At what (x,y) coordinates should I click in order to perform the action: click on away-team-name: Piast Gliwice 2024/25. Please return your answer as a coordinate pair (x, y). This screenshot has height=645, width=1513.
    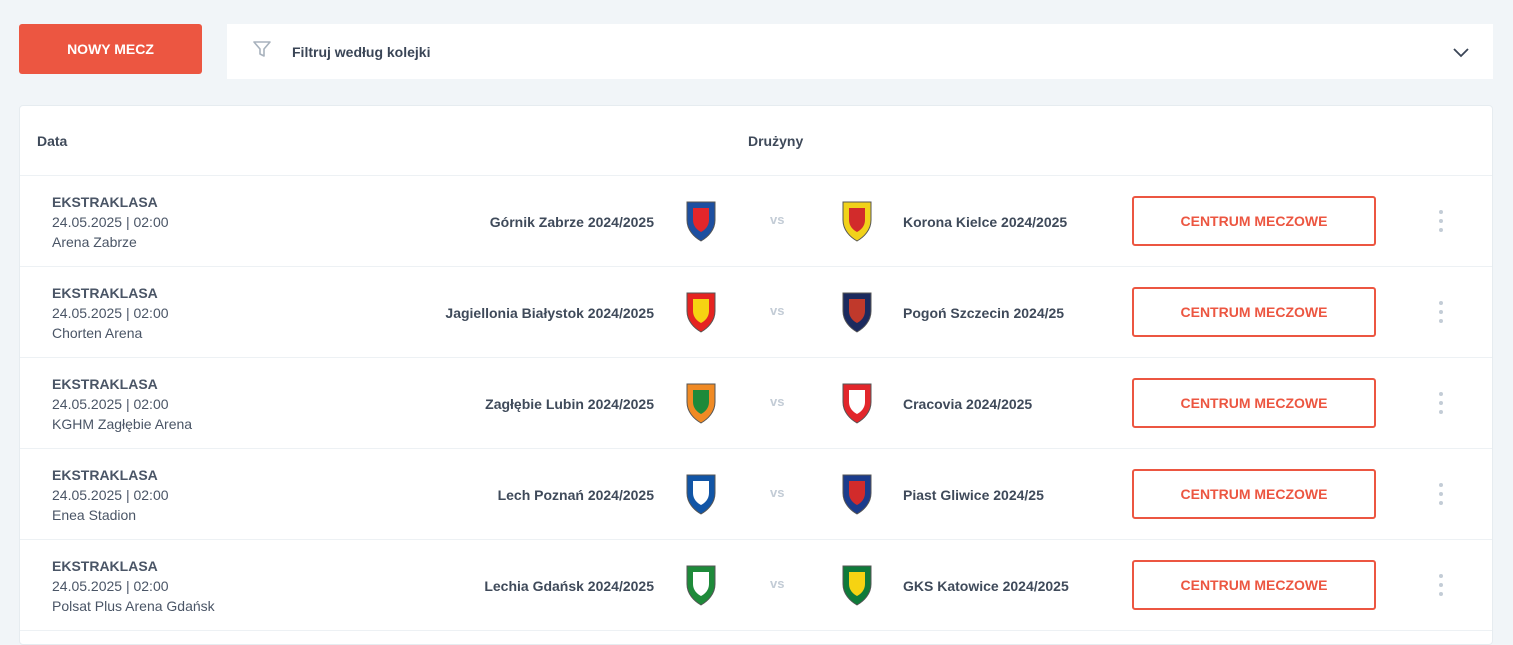
    Looking at the image, I should click on (973, 494).